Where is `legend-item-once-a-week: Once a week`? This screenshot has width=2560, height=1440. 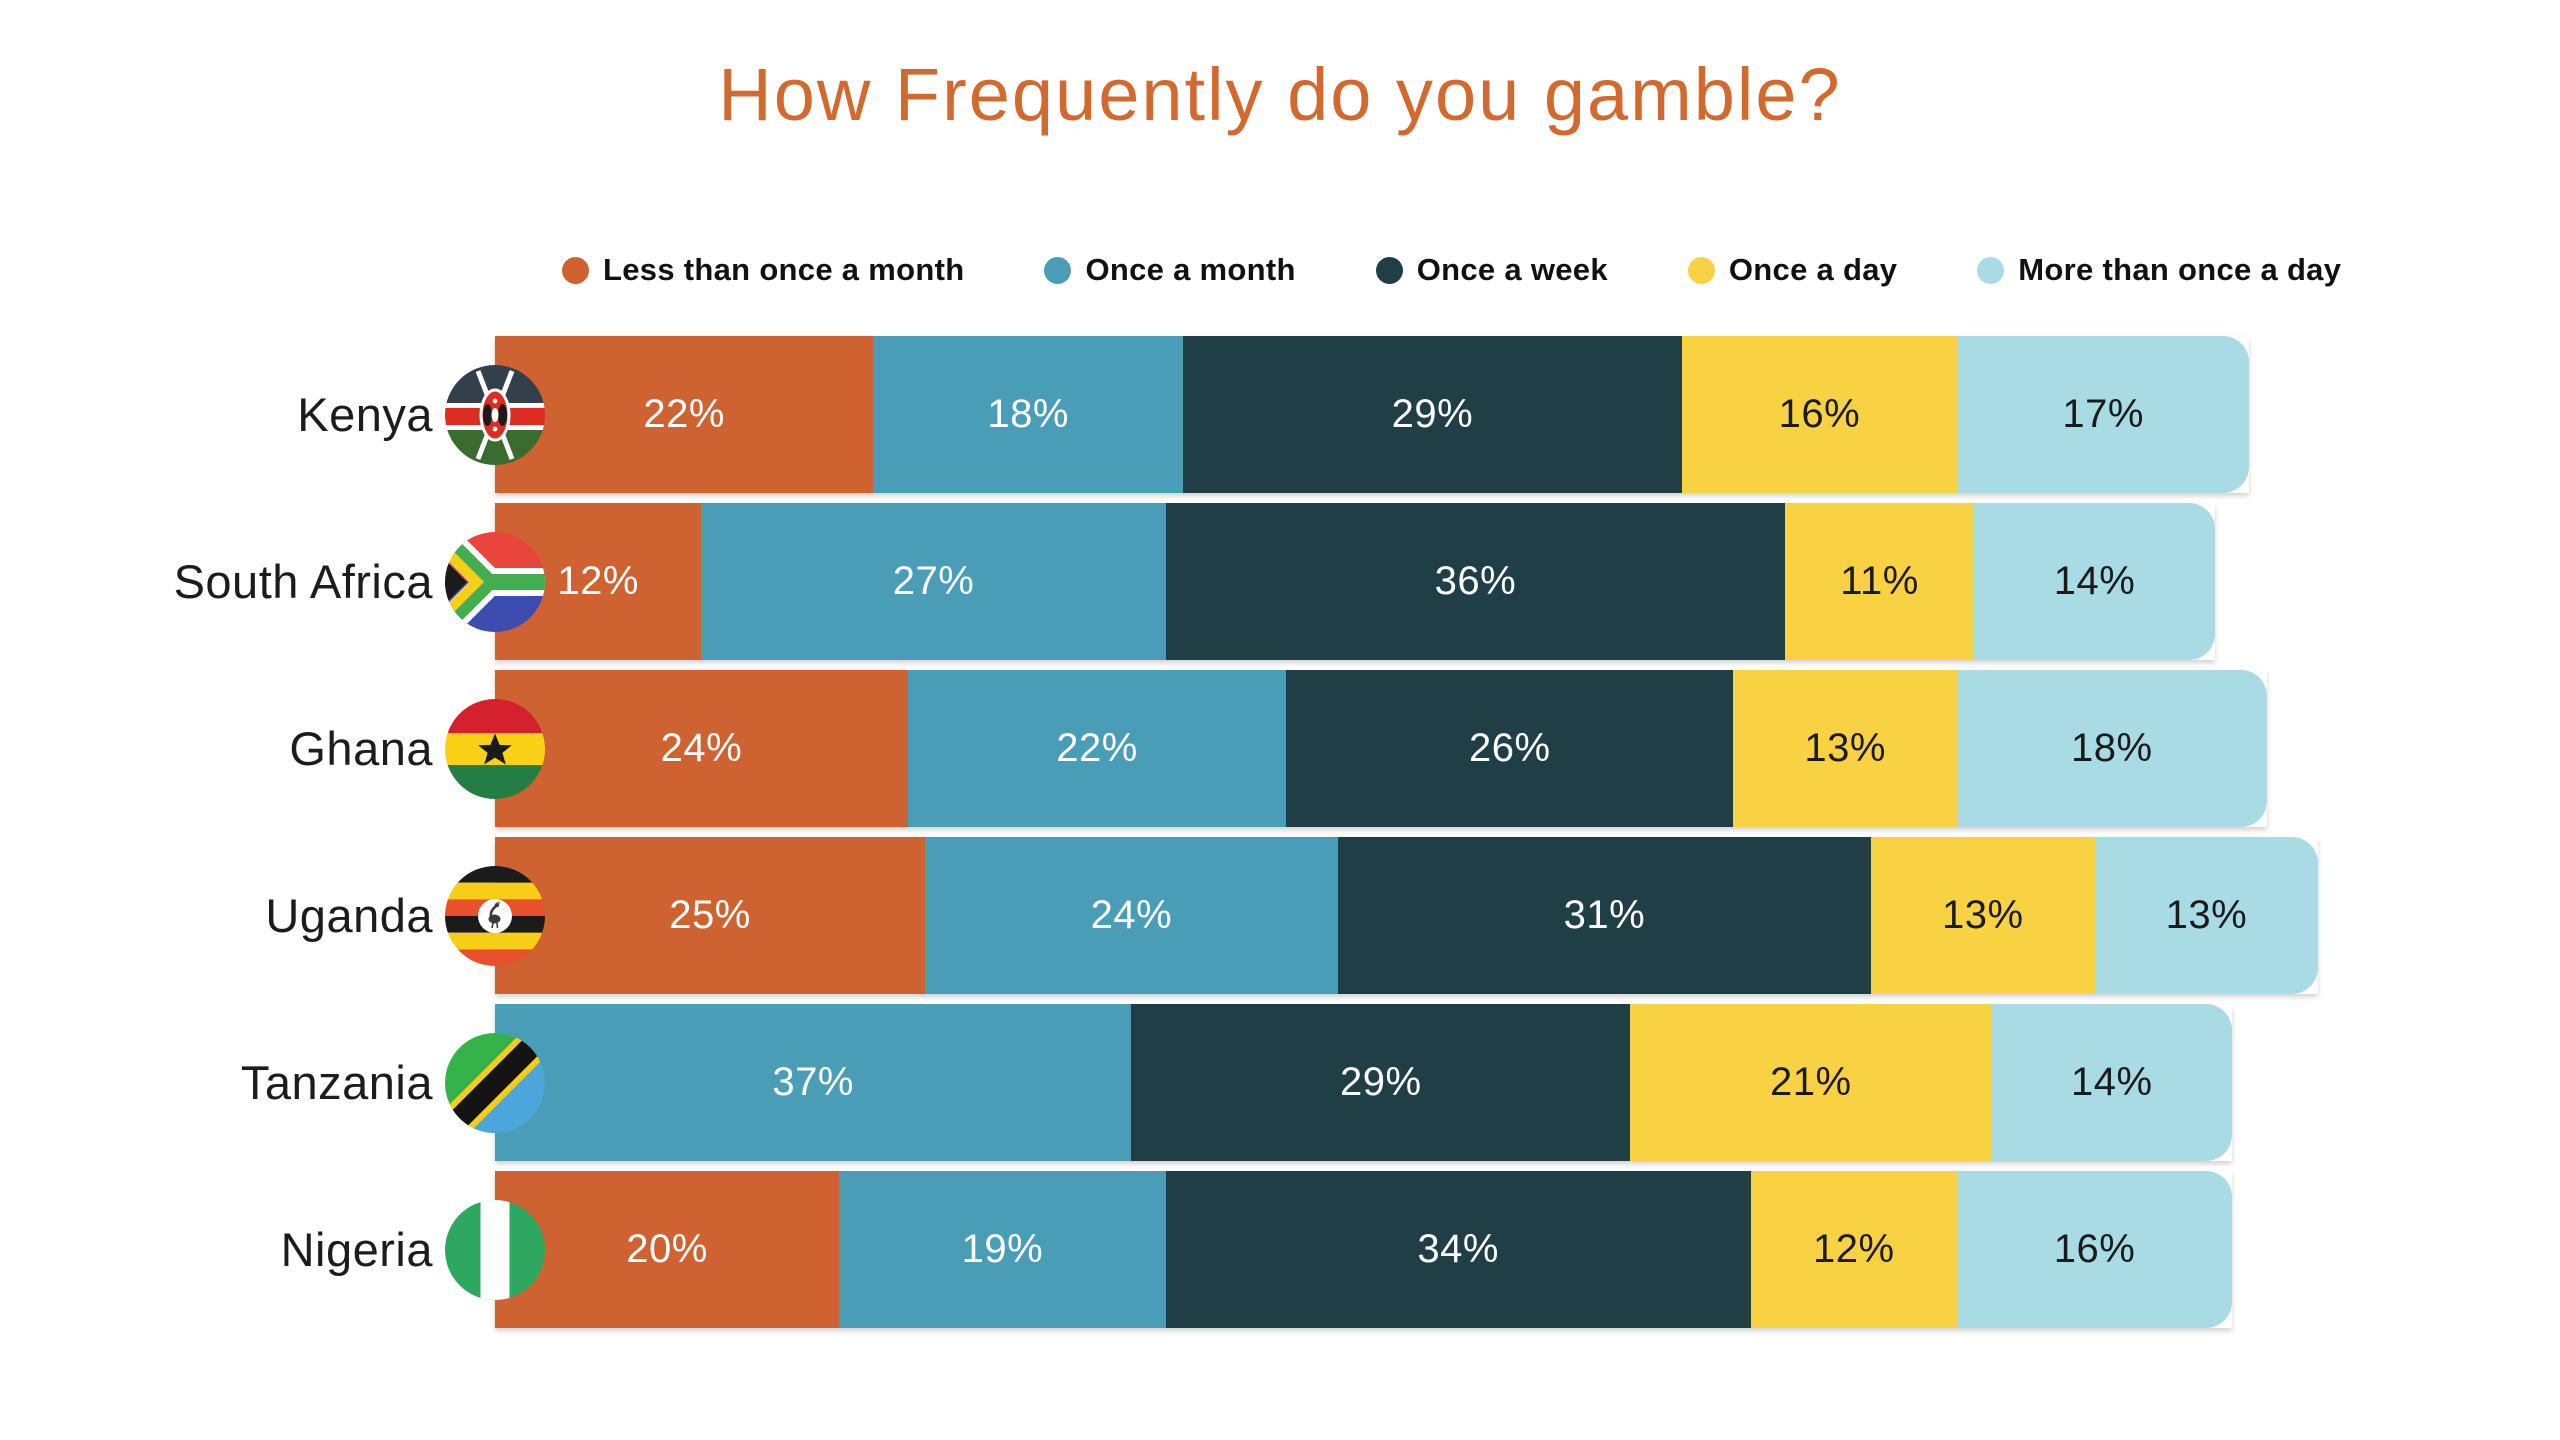
legend-item-once-a-week: Once a week is located at coordinates (1491, 270).